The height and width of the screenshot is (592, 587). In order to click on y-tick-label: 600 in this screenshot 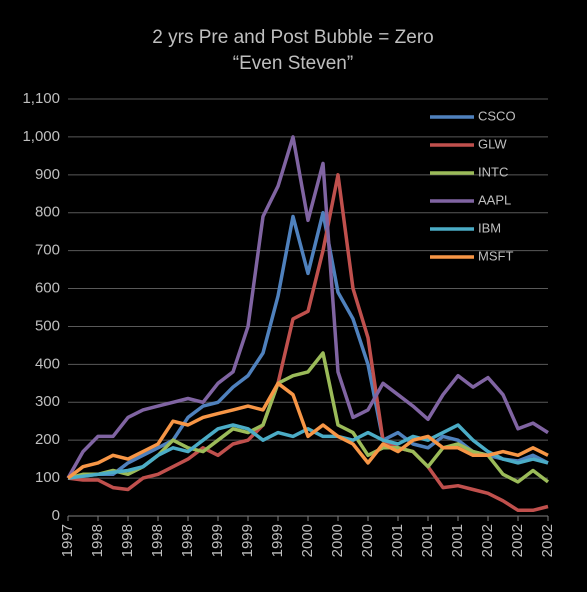, I will do `click(47, 288)`.